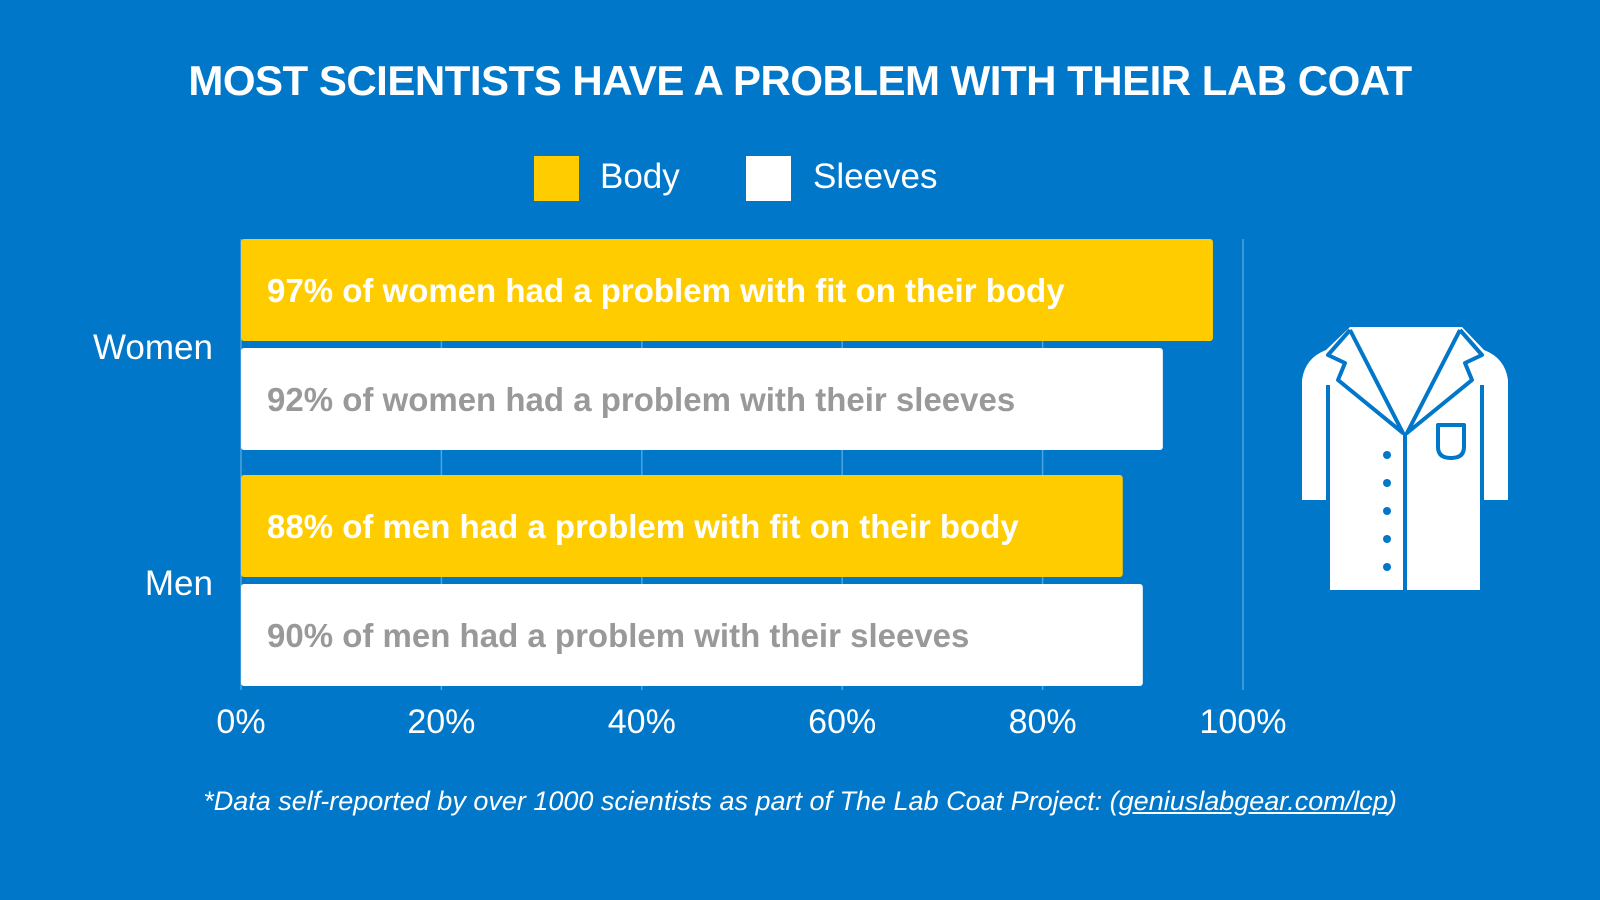  Describe the element at coordinates (240, 722) in the screenshot. I see `x-tick-label: 0%` at that location.